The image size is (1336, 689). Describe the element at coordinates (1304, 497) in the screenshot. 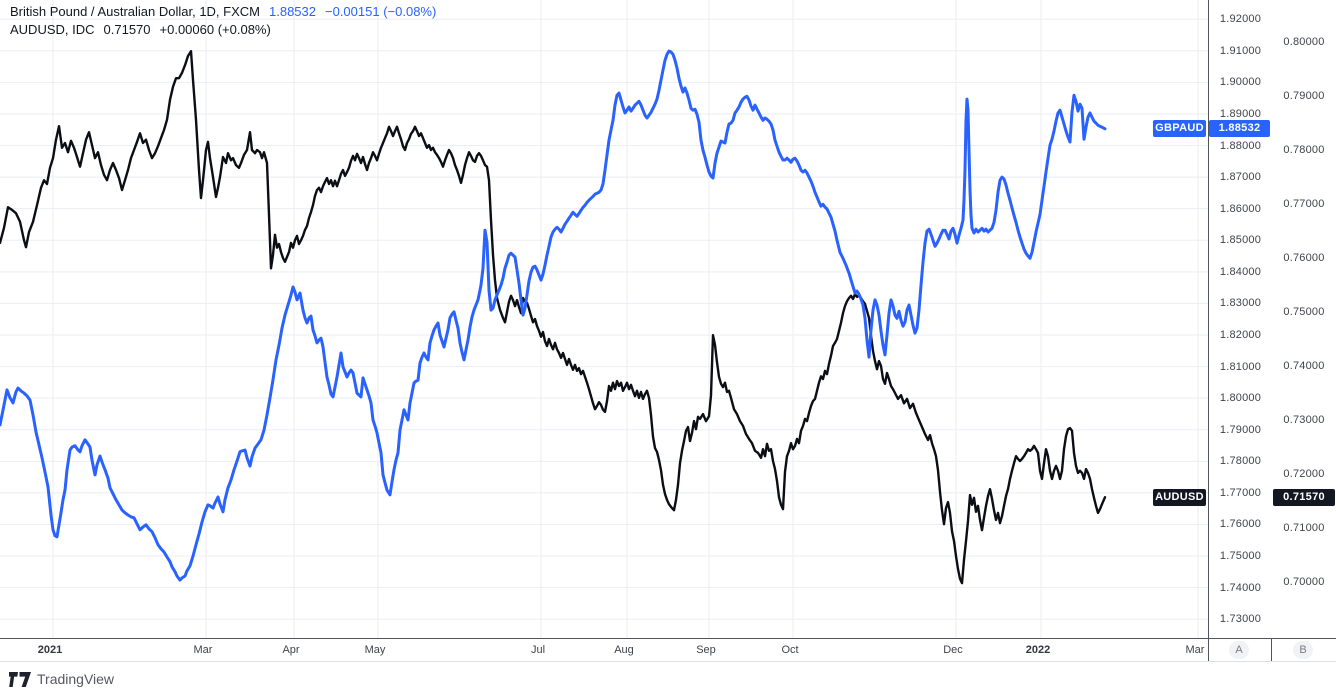

I see `audusd-price-badge: 0.71570` at that location.